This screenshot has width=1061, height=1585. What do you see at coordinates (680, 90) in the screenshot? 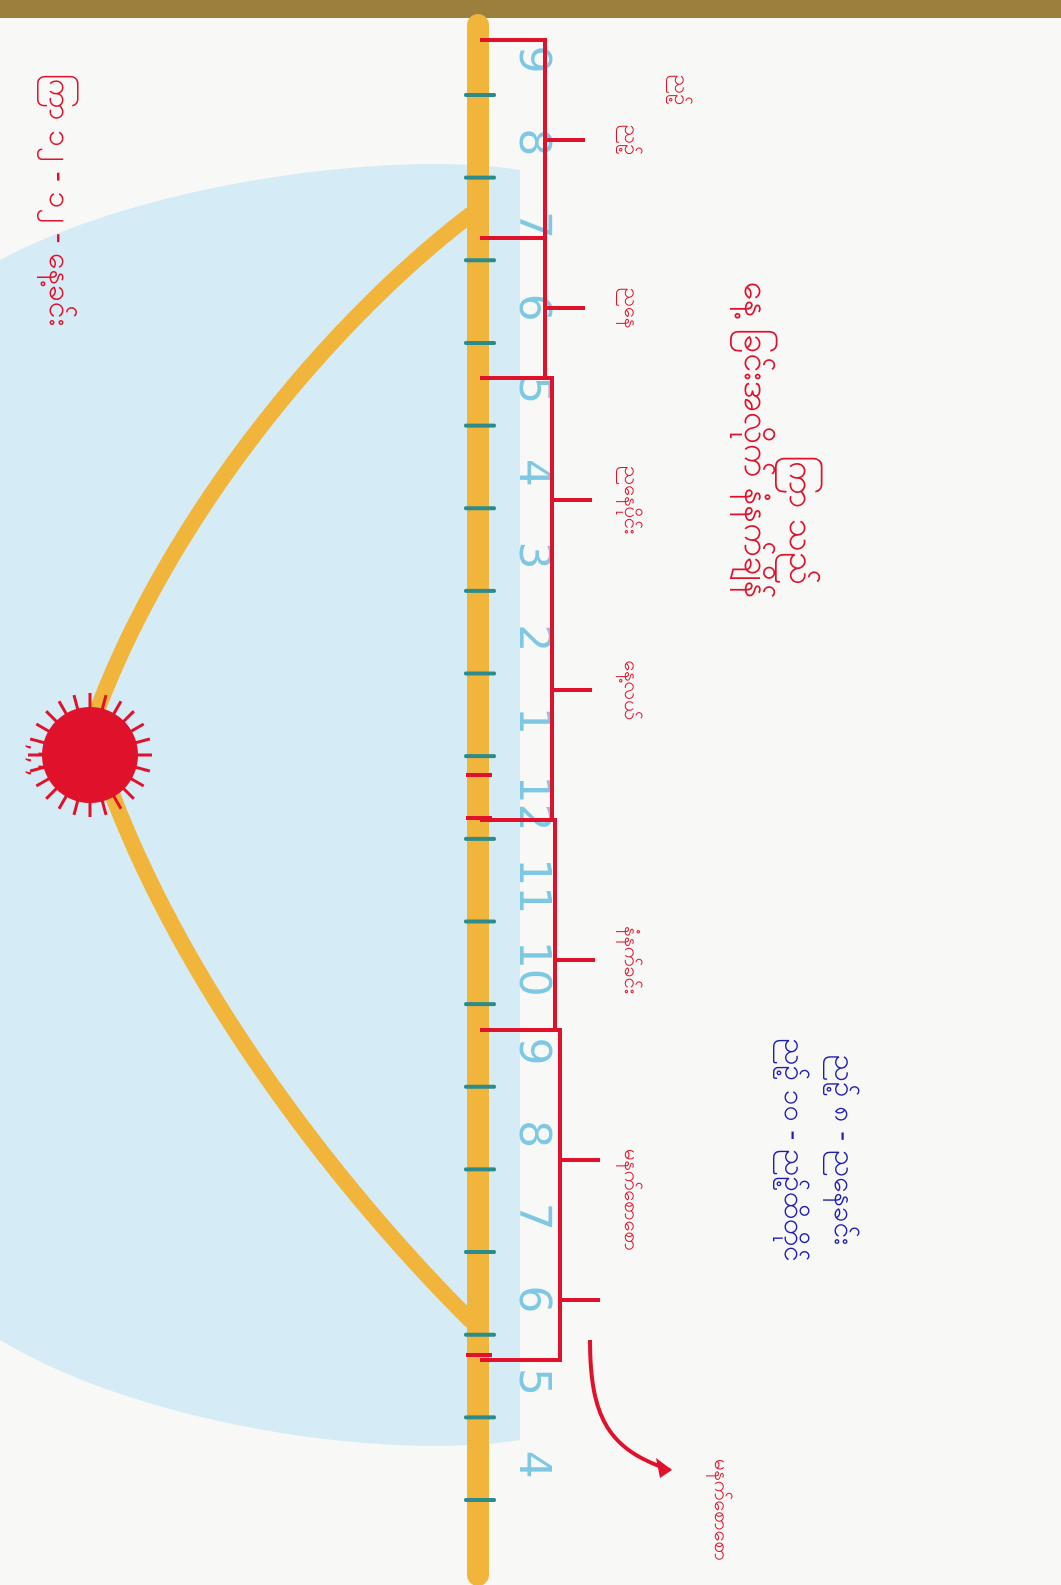
I see `top-corner-label: ညဉ့်` at bounding box center [680, 90].